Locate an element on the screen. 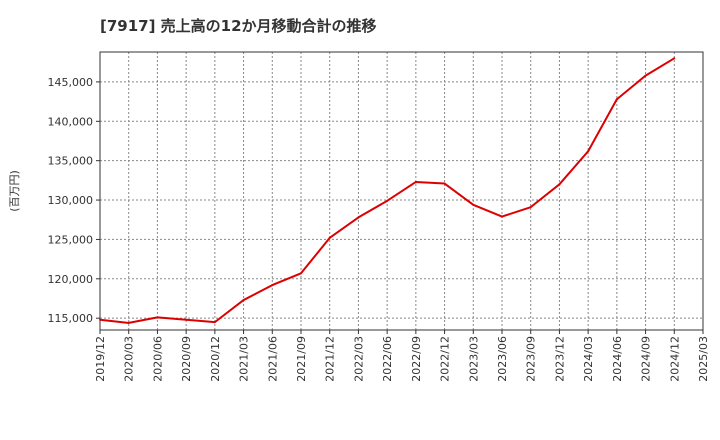 The width and height of the screenshot is (720, 440). x-tick-label: 2021/03 is located at coordinates (244, 359).